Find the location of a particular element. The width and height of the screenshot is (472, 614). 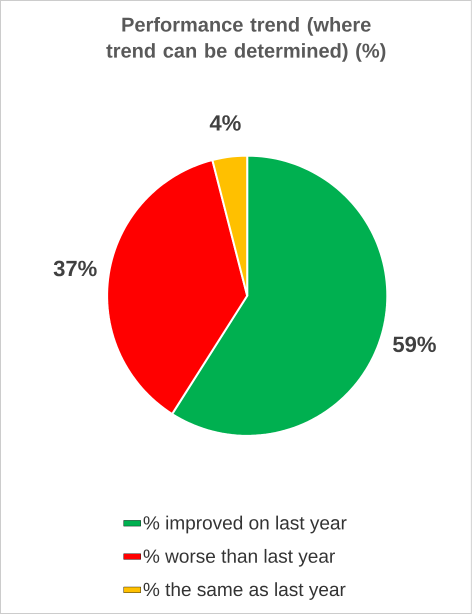

chart-title: Performance trend (where trend can be determined) (%) is located at coordinates (246, 39).